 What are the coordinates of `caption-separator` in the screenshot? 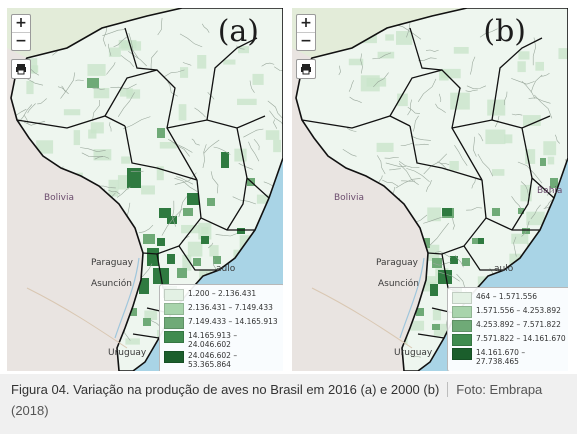 It's located at (448, 389).